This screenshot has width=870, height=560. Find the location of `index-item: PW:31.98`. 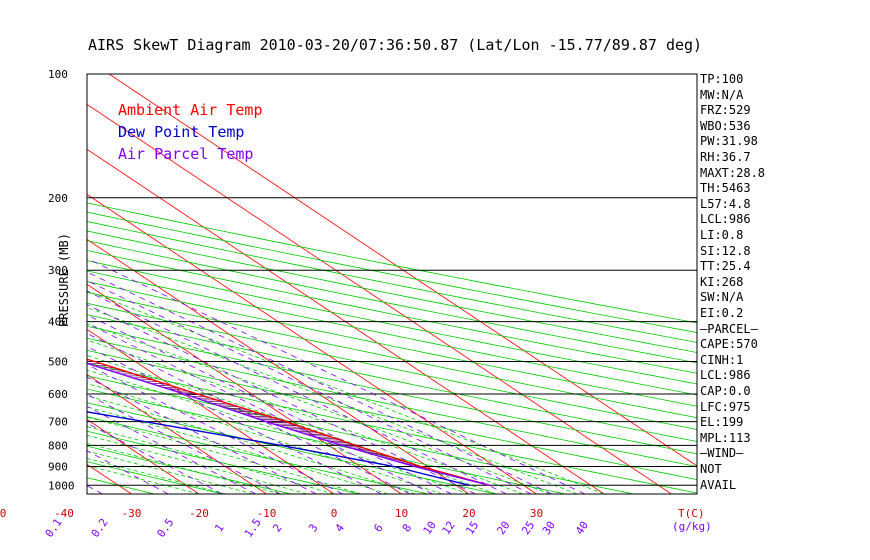

index-item: PW:31.98 is located at coordinates (729, 141).